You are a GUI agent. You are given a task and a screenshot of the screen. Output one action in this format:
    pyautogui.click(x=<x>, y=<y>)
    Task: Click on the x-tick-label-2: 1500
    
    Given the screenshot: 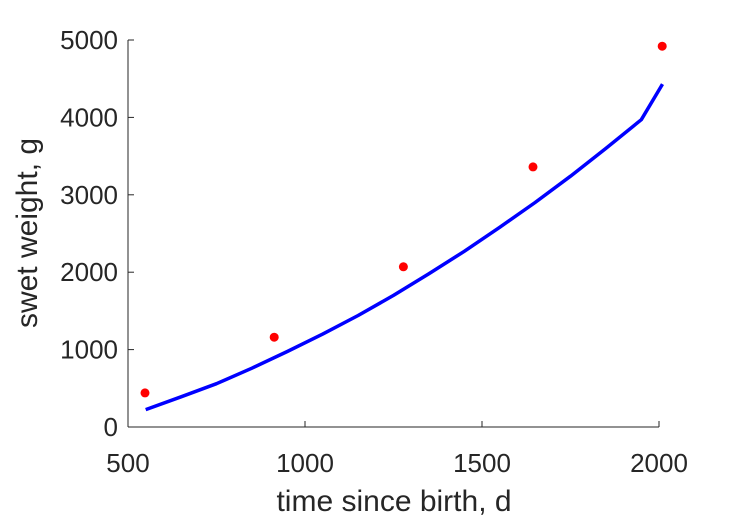 What is the action you would take?
    pyautogui.click(x=482, y=463)
    